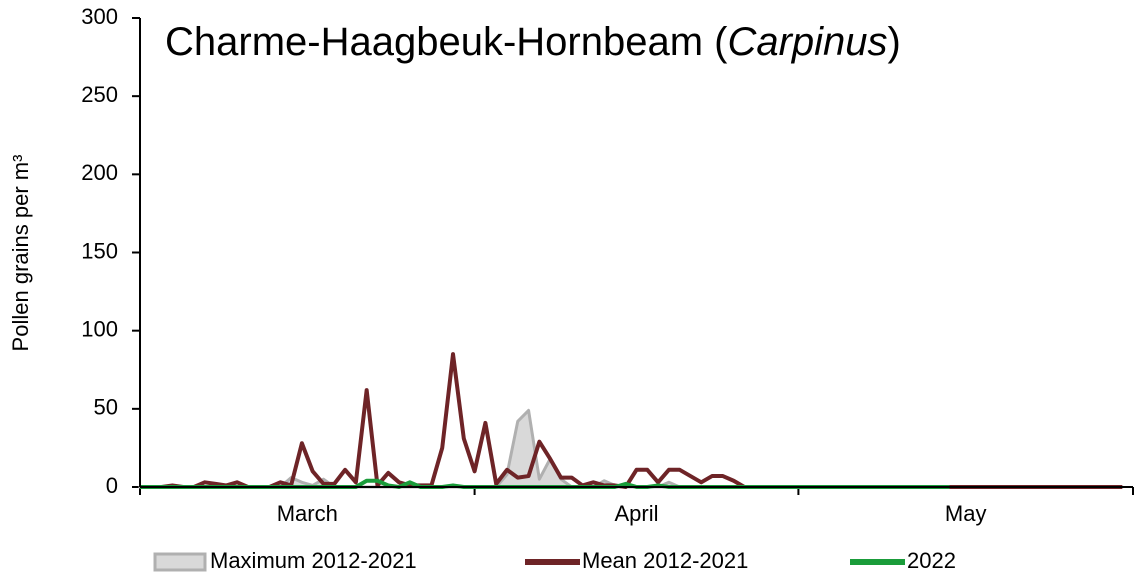 This screenshot has height=576, width=1136. What do you see at coordinates (307, 513) in the screenshot?
I see `x-tick-label: March` at bounding box center [307, 513].